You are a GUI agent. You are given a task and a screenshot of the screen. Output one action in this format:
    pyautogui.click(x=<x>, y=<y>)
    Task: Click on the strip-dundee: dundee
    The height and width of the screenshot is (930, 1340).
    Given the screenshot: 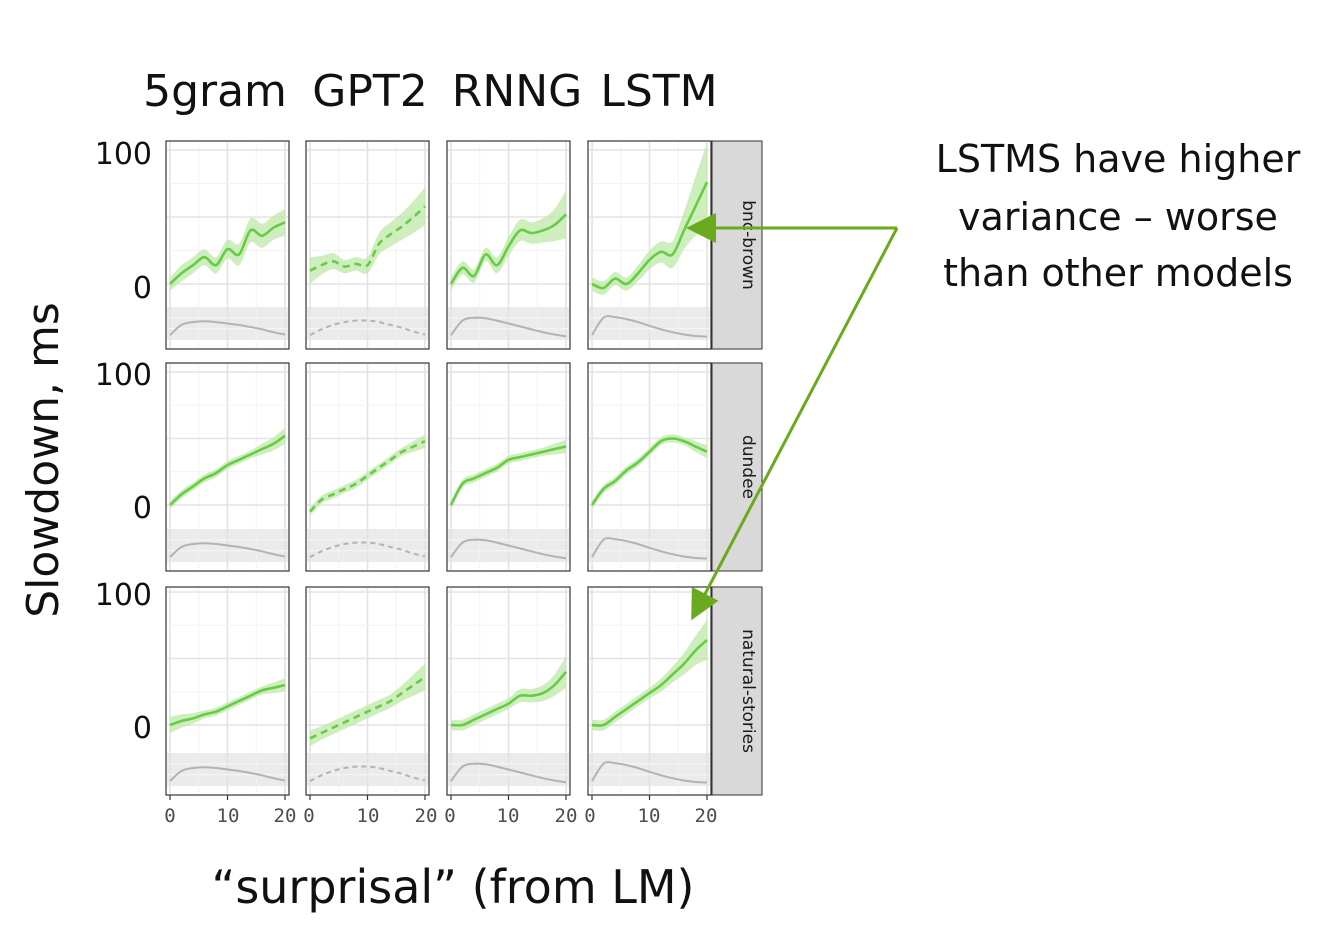 What is the action you would take?
    pyautogui.click(x=737, y=467)
    